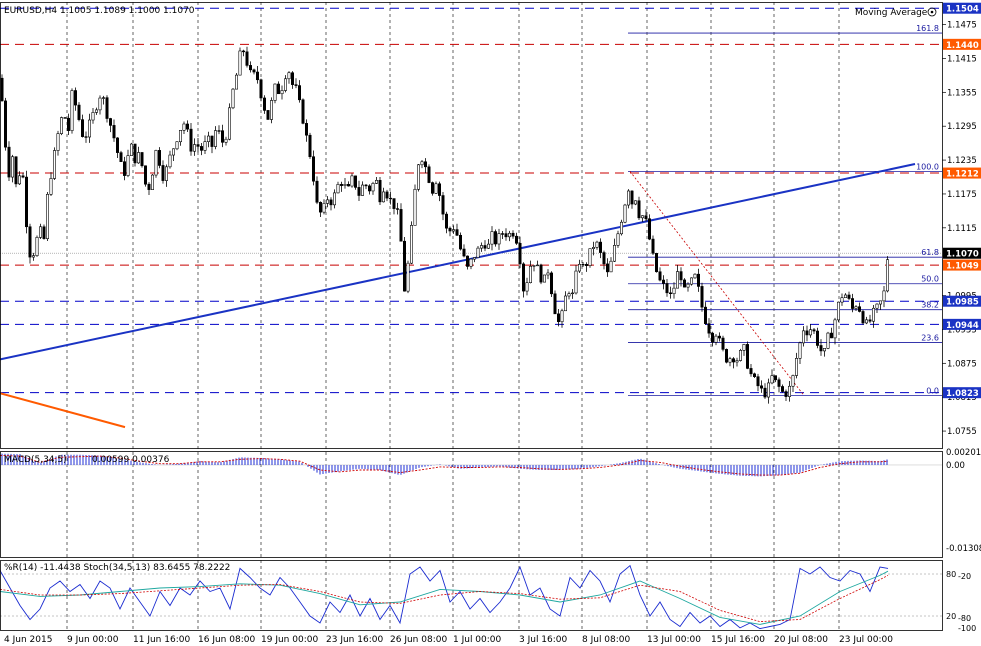  What do you see at coordinates (606, 640) in the screenshot?
I see `time-tick-label: 8 Jul 08:00` at bounding box center [606, 640].